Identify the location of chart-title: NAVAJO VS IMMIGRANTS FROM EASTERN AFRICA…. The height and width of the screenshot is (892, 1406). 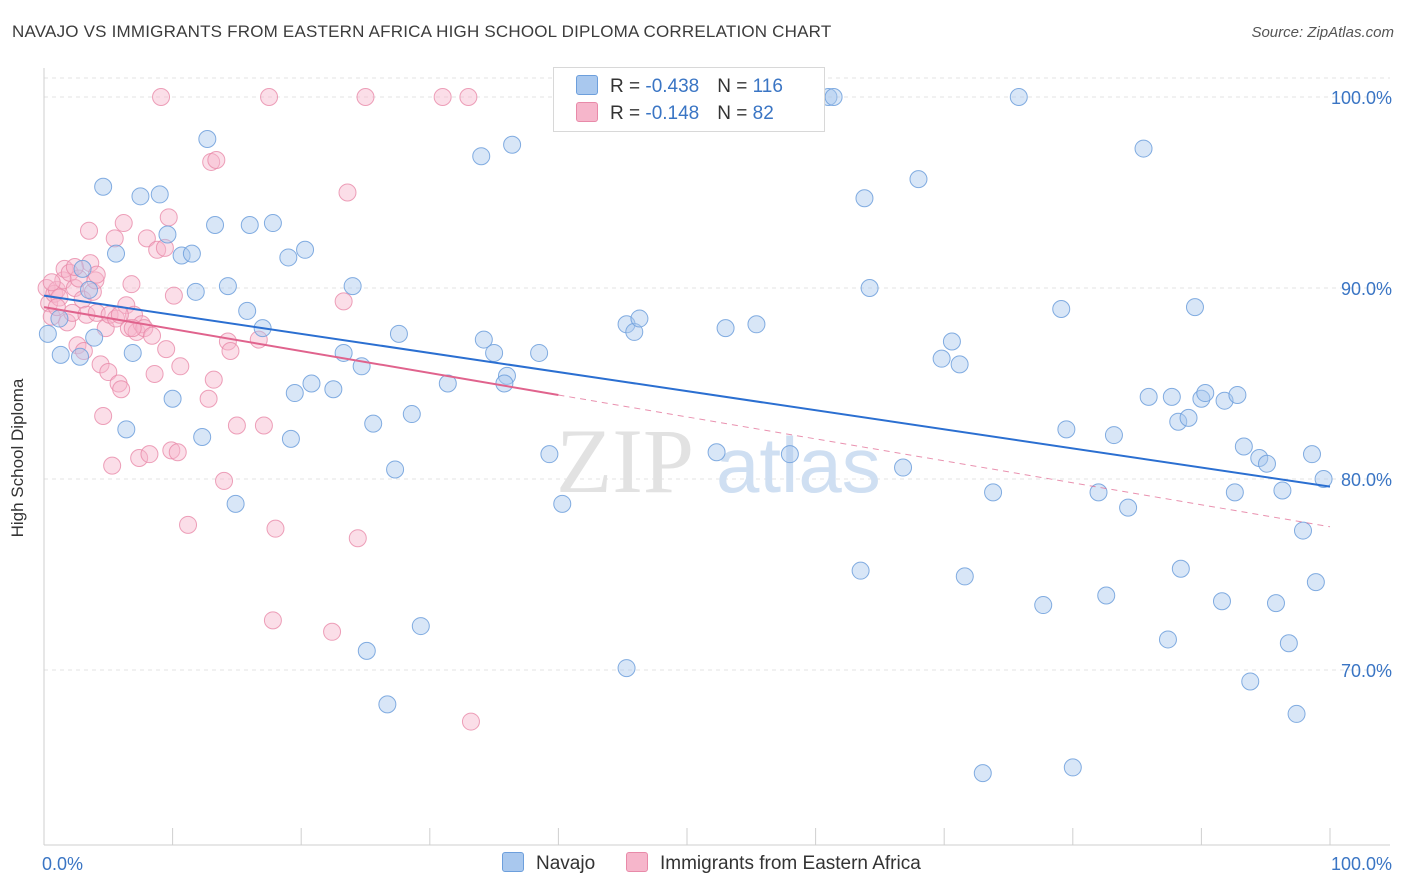
(422, 31).